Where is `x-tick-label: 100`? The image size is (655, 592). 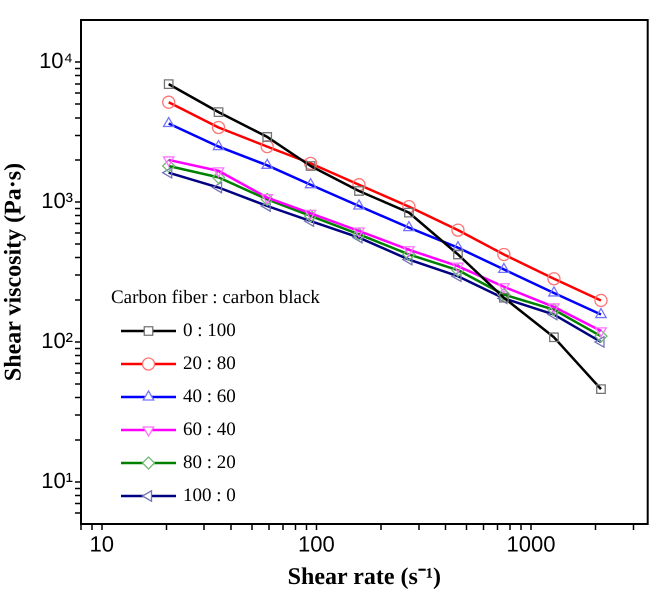 x-tick-label: 100 is located at coordinates (316, 543).